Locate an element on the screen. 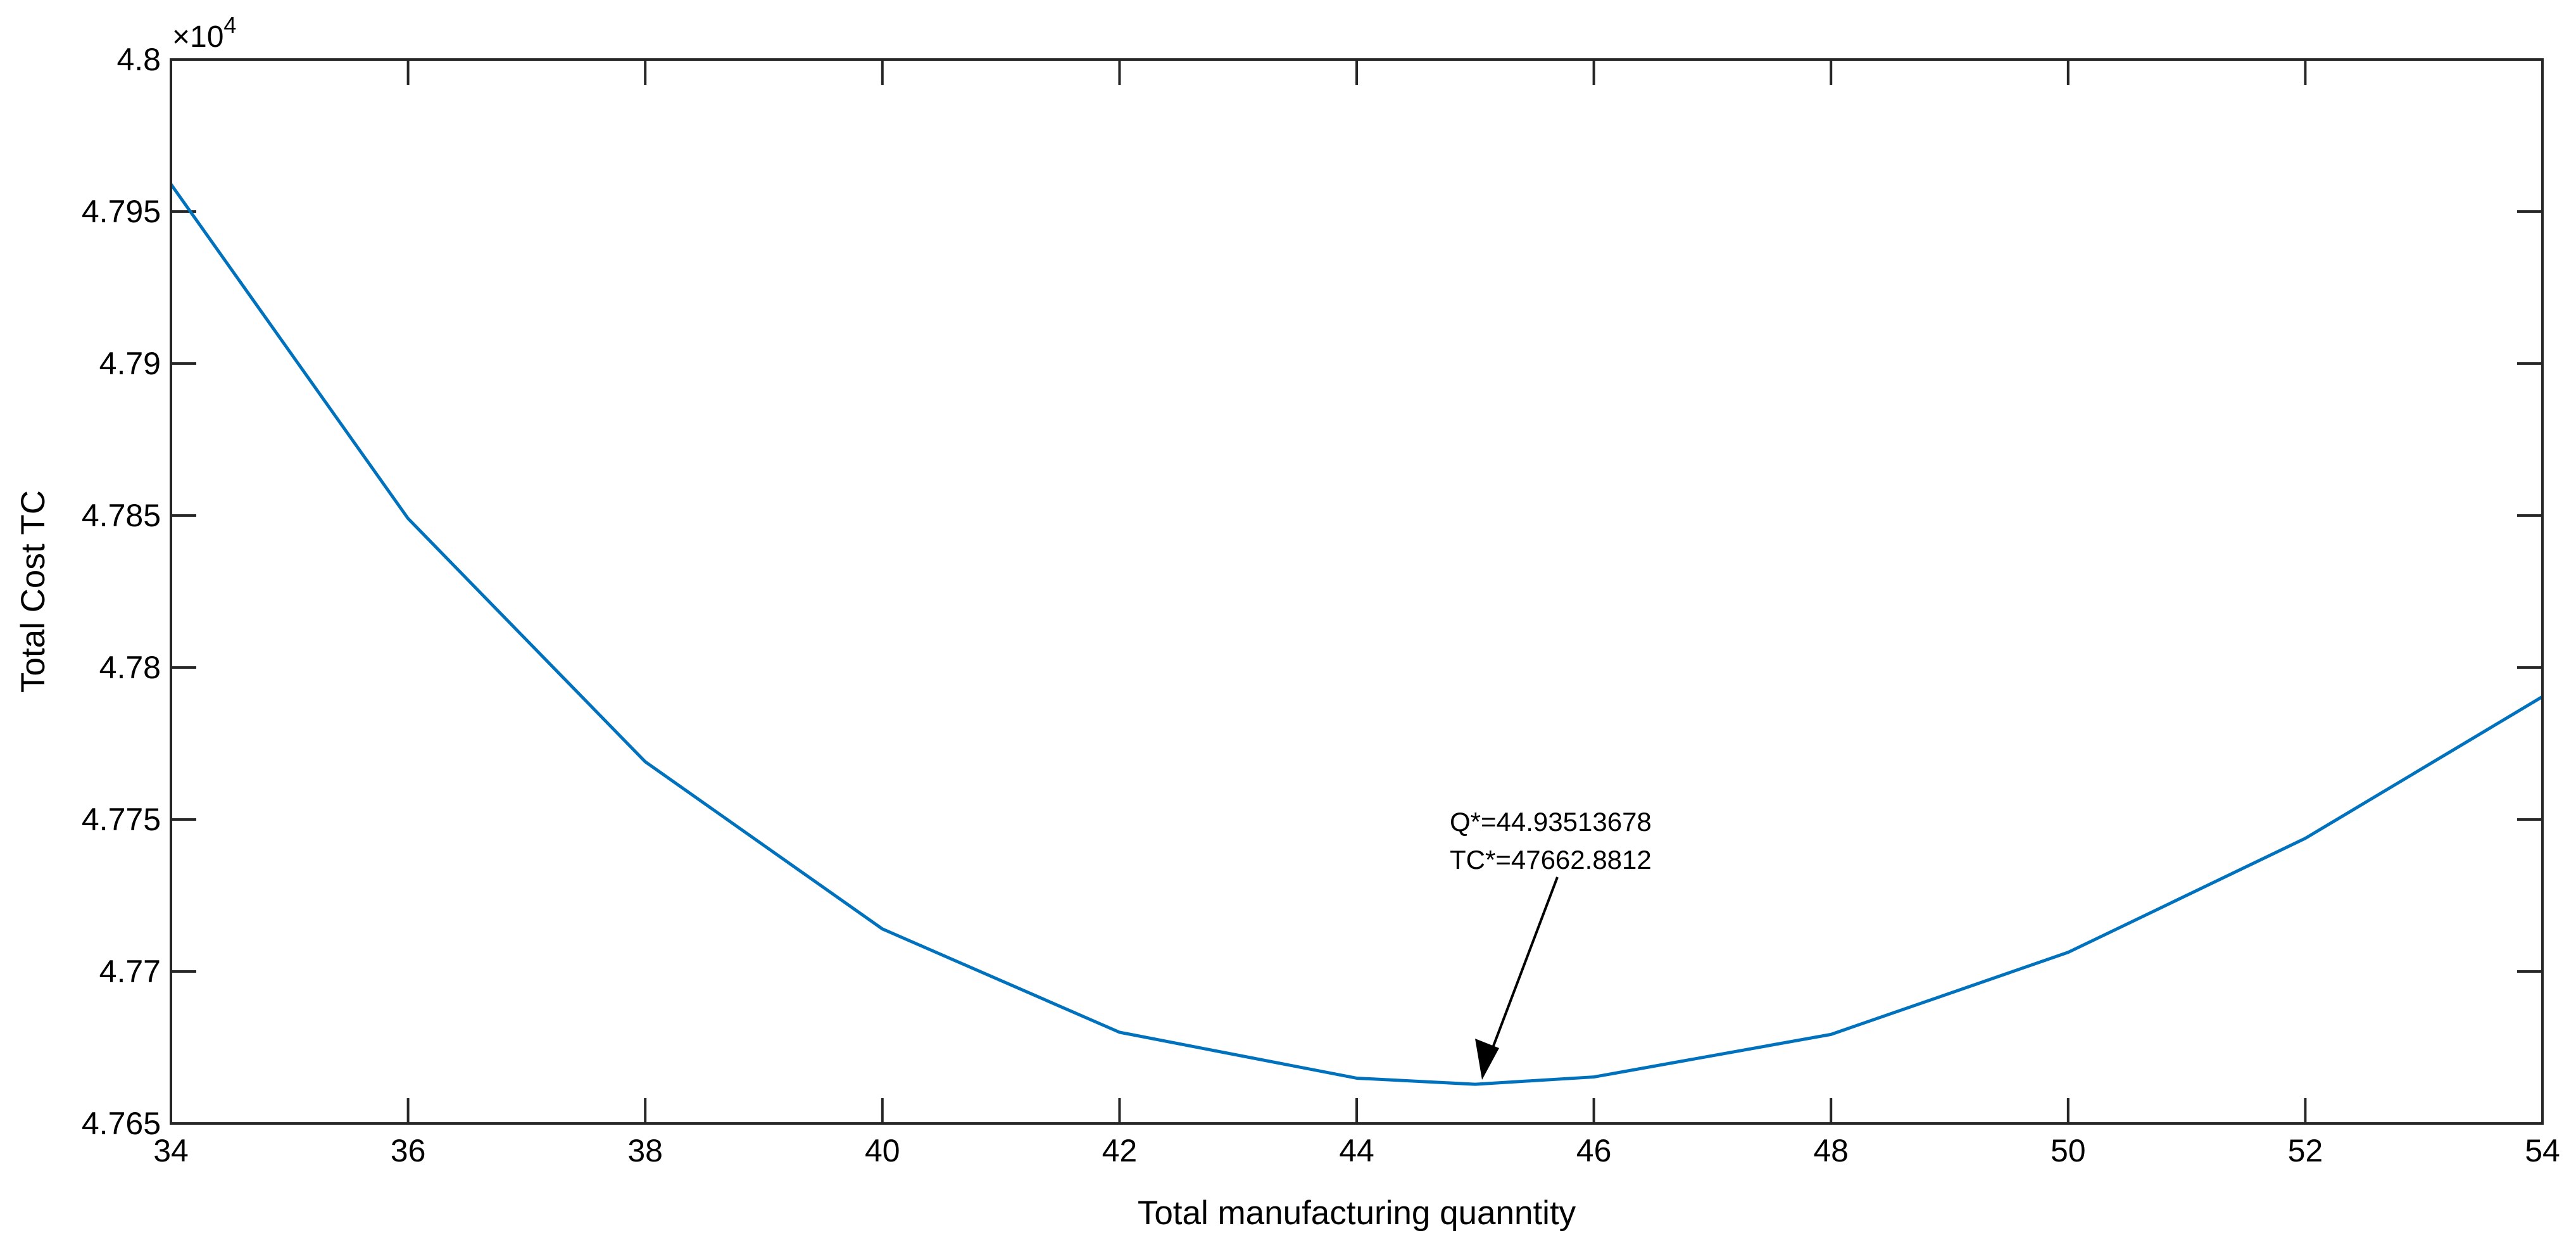  y-tick-label: 4.8 is located at coordinates (138, 59).